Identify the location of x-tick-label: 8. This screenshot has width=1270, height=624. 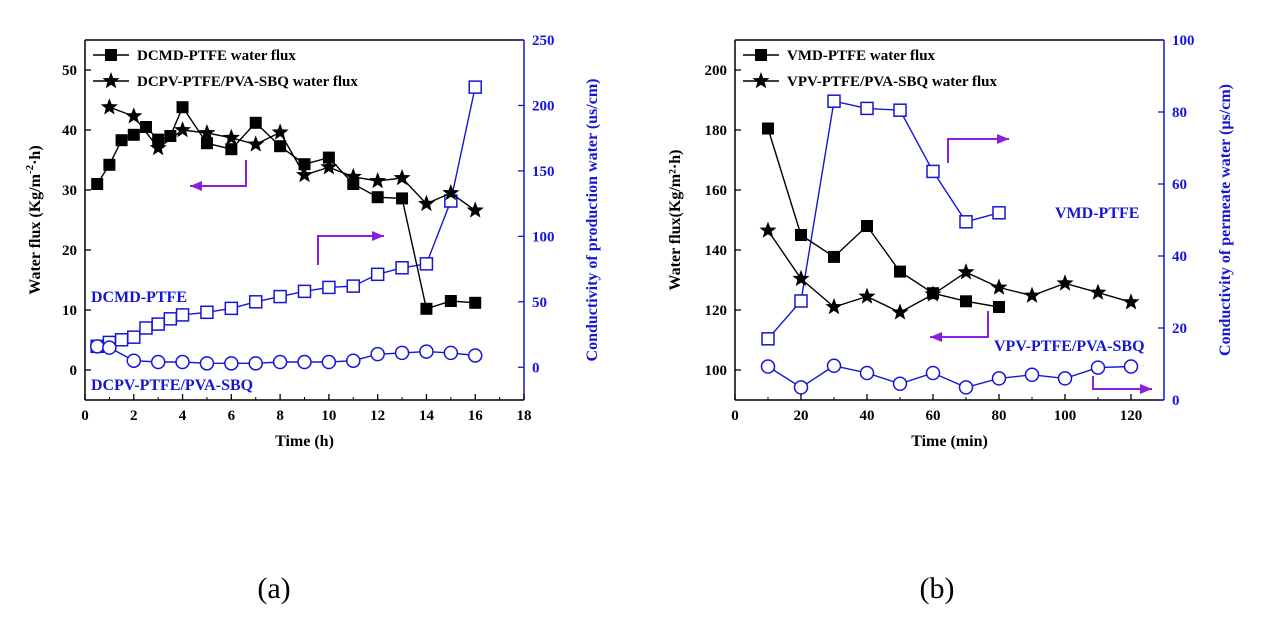
(280, 416).